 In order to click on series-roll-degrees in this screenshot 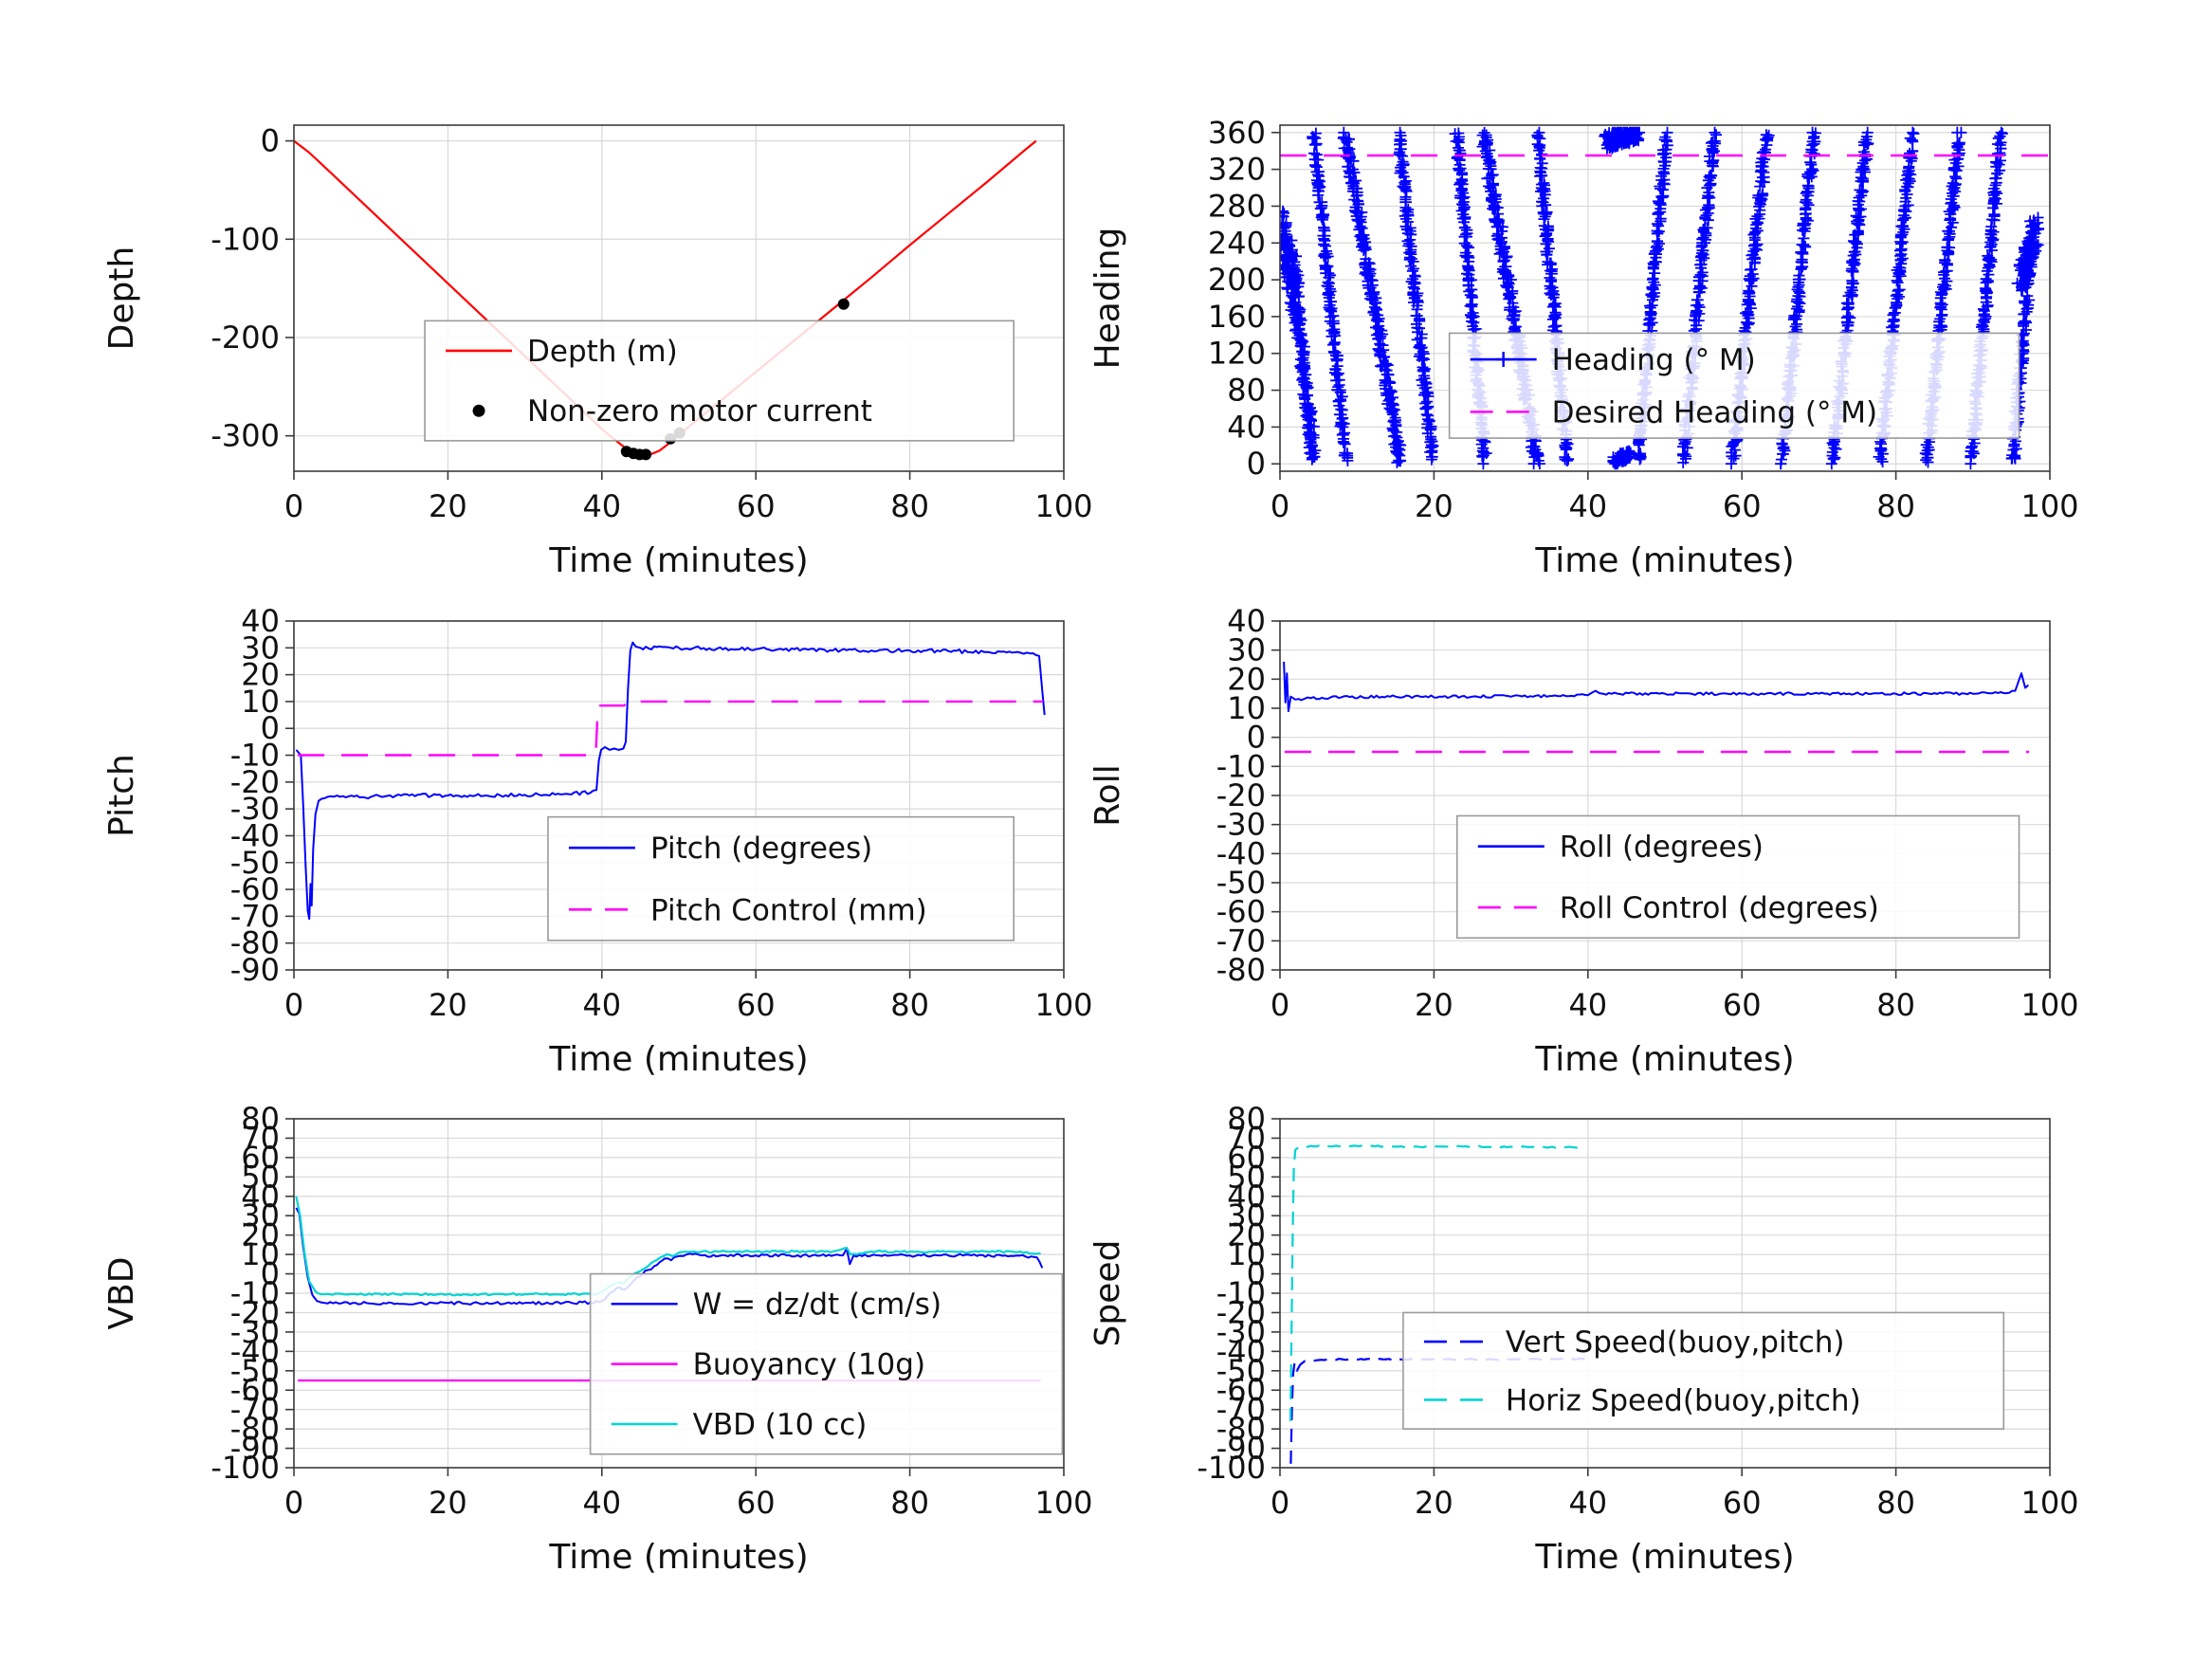, I will do `click(1656, 687)`.